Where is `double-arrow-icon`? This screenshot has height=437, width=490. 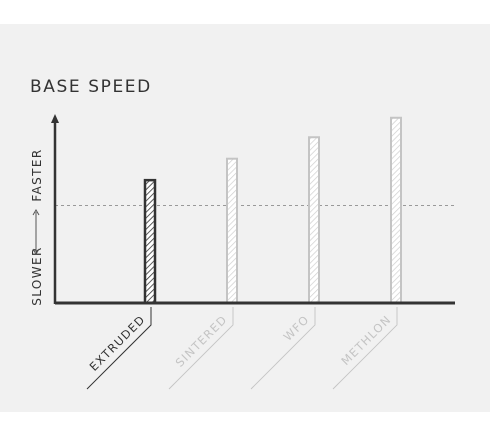 double-arrow-icon is located at coordinates (36, 232).